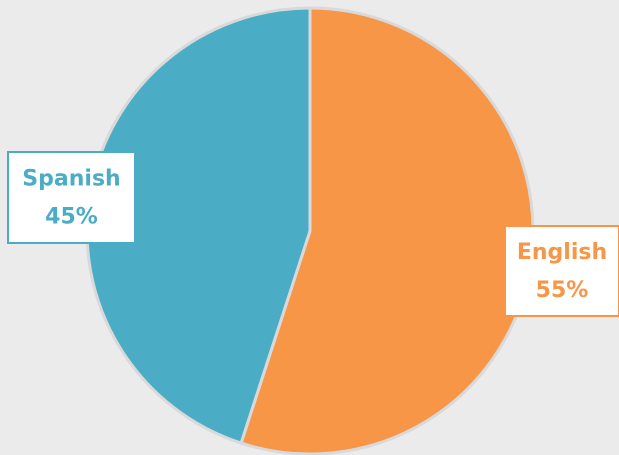 Image resolution: width=619 pixels, height=455 pixels. I want to click on value-label: 45%, so click(71, 217).